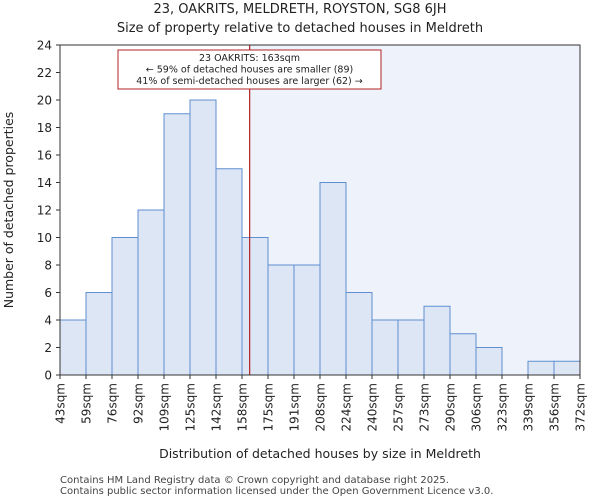 This screenshot has height=500, width=600. I want to click on y-tick-label: 14, so click(44, 183).